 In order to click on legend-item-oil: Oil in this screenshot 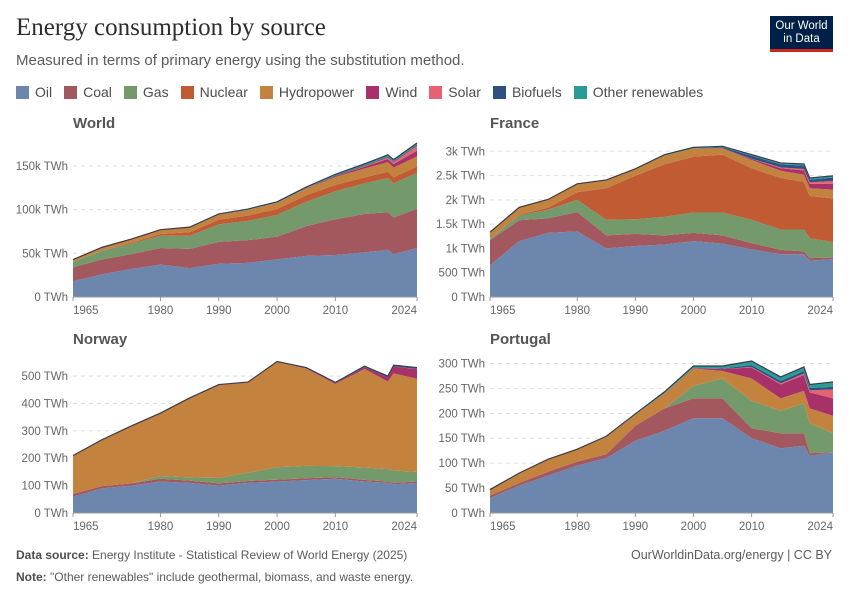, I will do `click(34, 92)`.